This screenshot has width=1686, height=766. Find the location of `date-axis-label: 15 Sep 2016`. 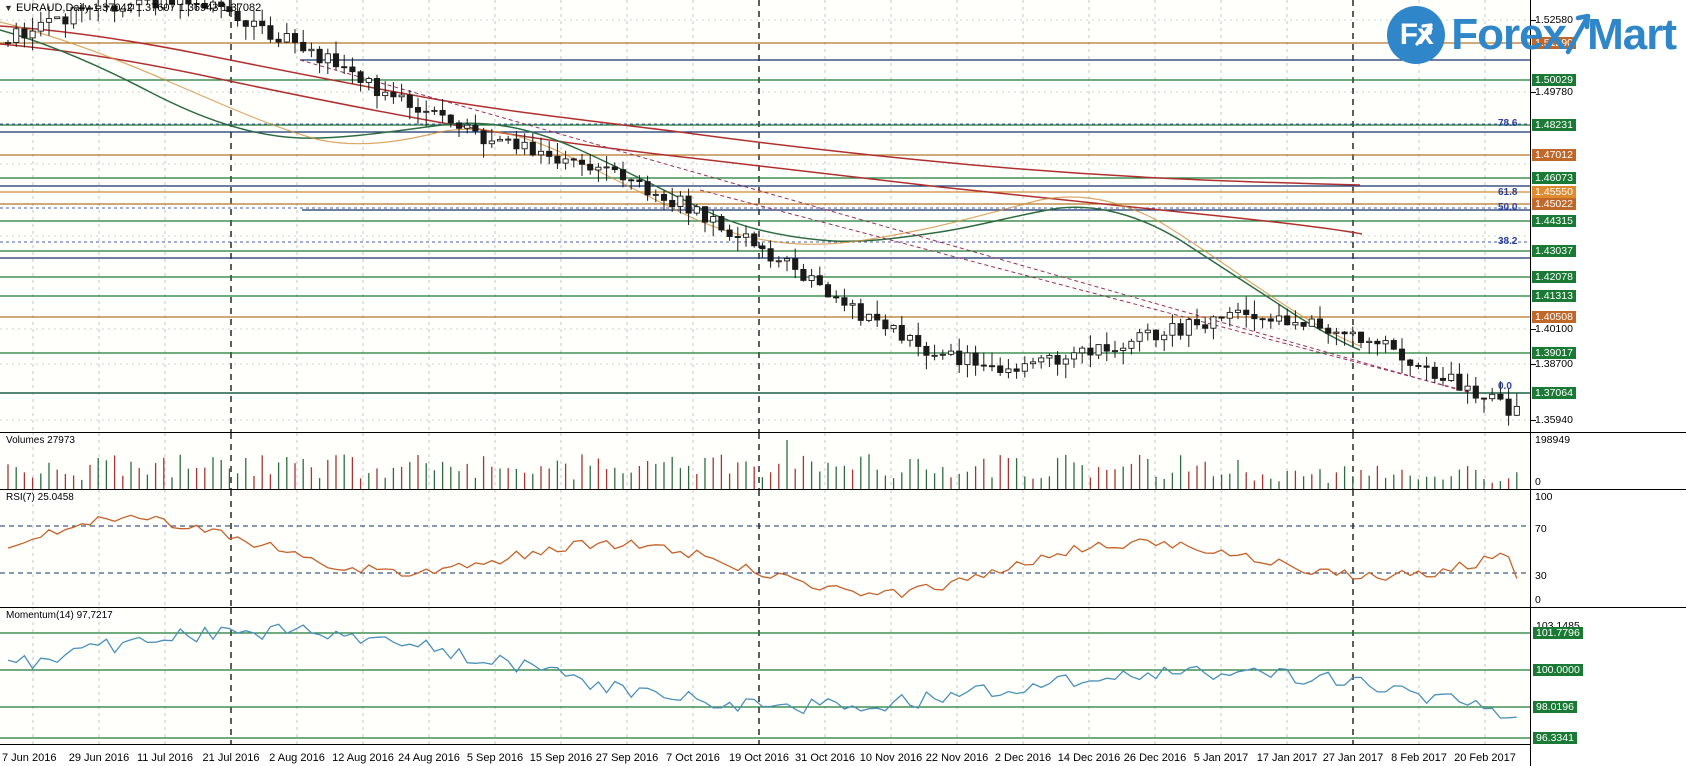

date-axis-label: 15 Sep 2016 is located at coordinates (561, 758).